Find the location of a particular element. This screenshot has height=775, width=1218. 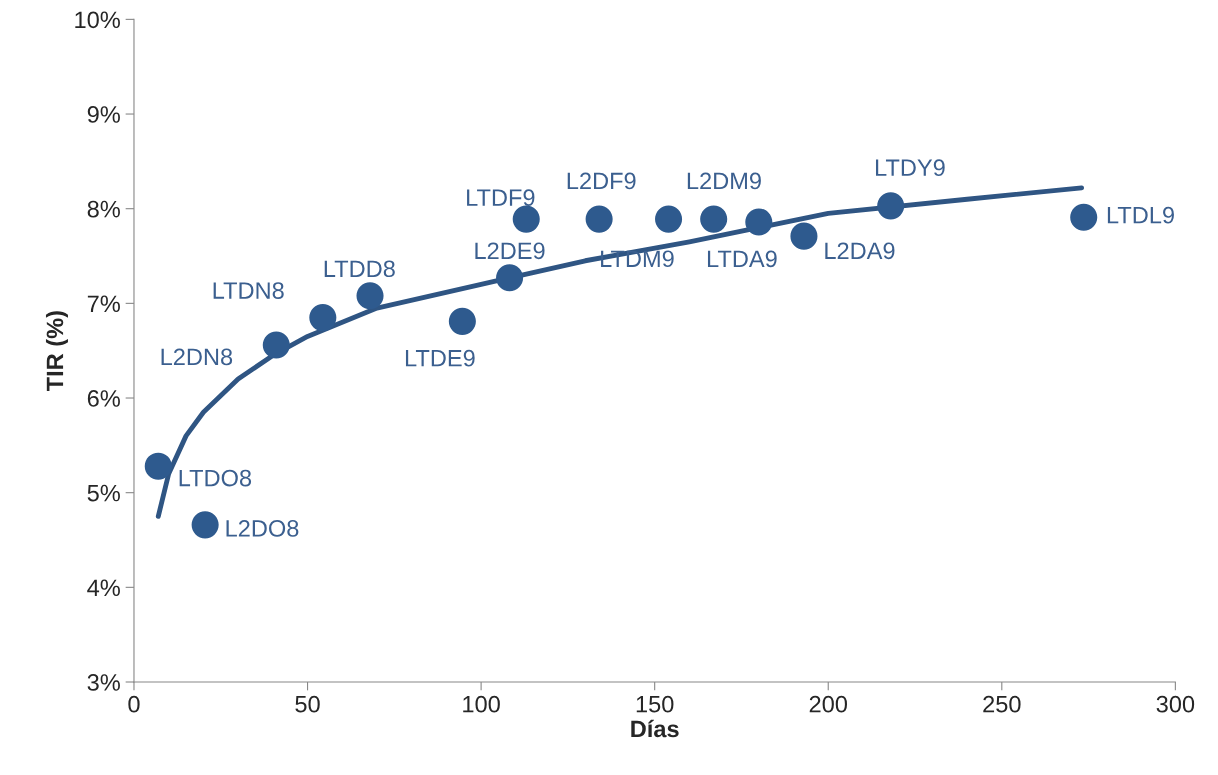

annotation: LTDO8 is located at coordinates (215, 478).